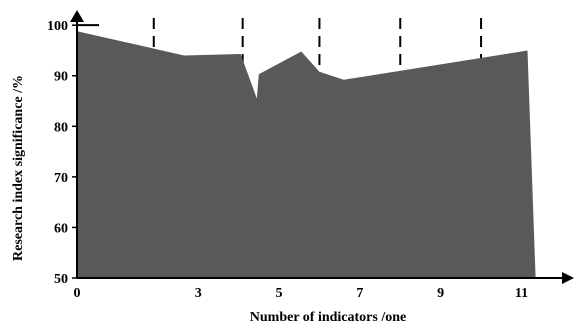 This screenshot has width=579, height=327. Describe the element at coordinates (279, 293) in the screenshot. I see `x-tick-label-2: 5` at that location.